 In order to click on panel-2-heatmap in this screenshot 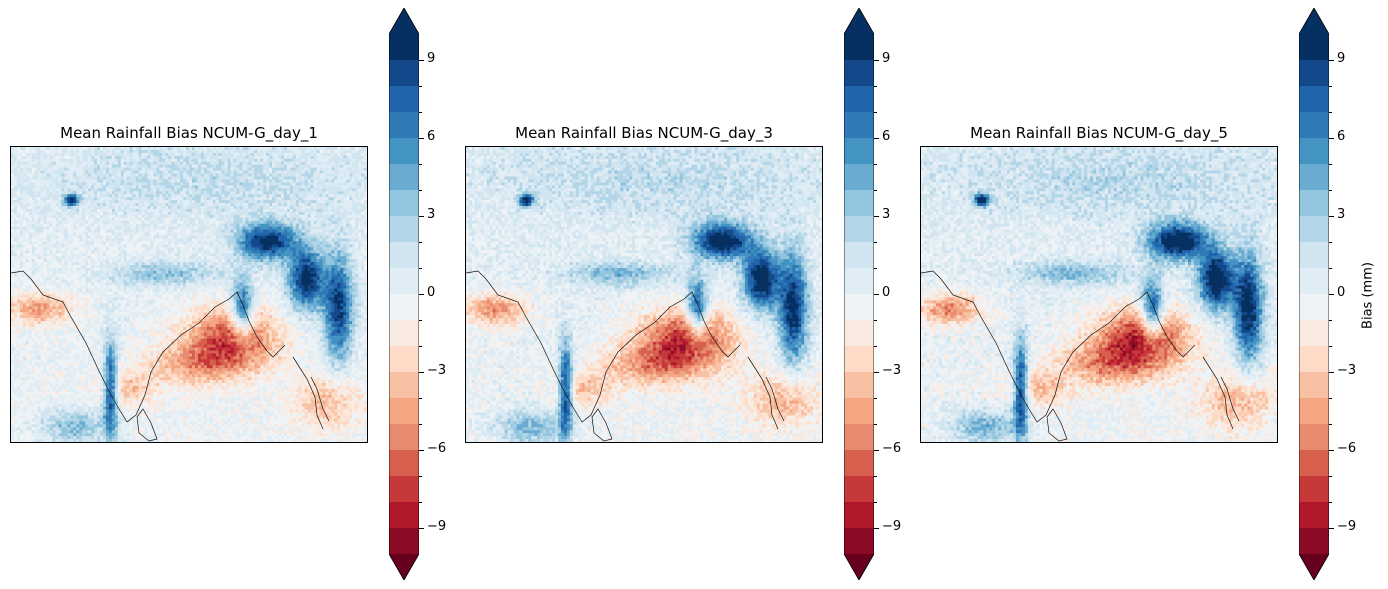, I will do `click(644, 294)`.